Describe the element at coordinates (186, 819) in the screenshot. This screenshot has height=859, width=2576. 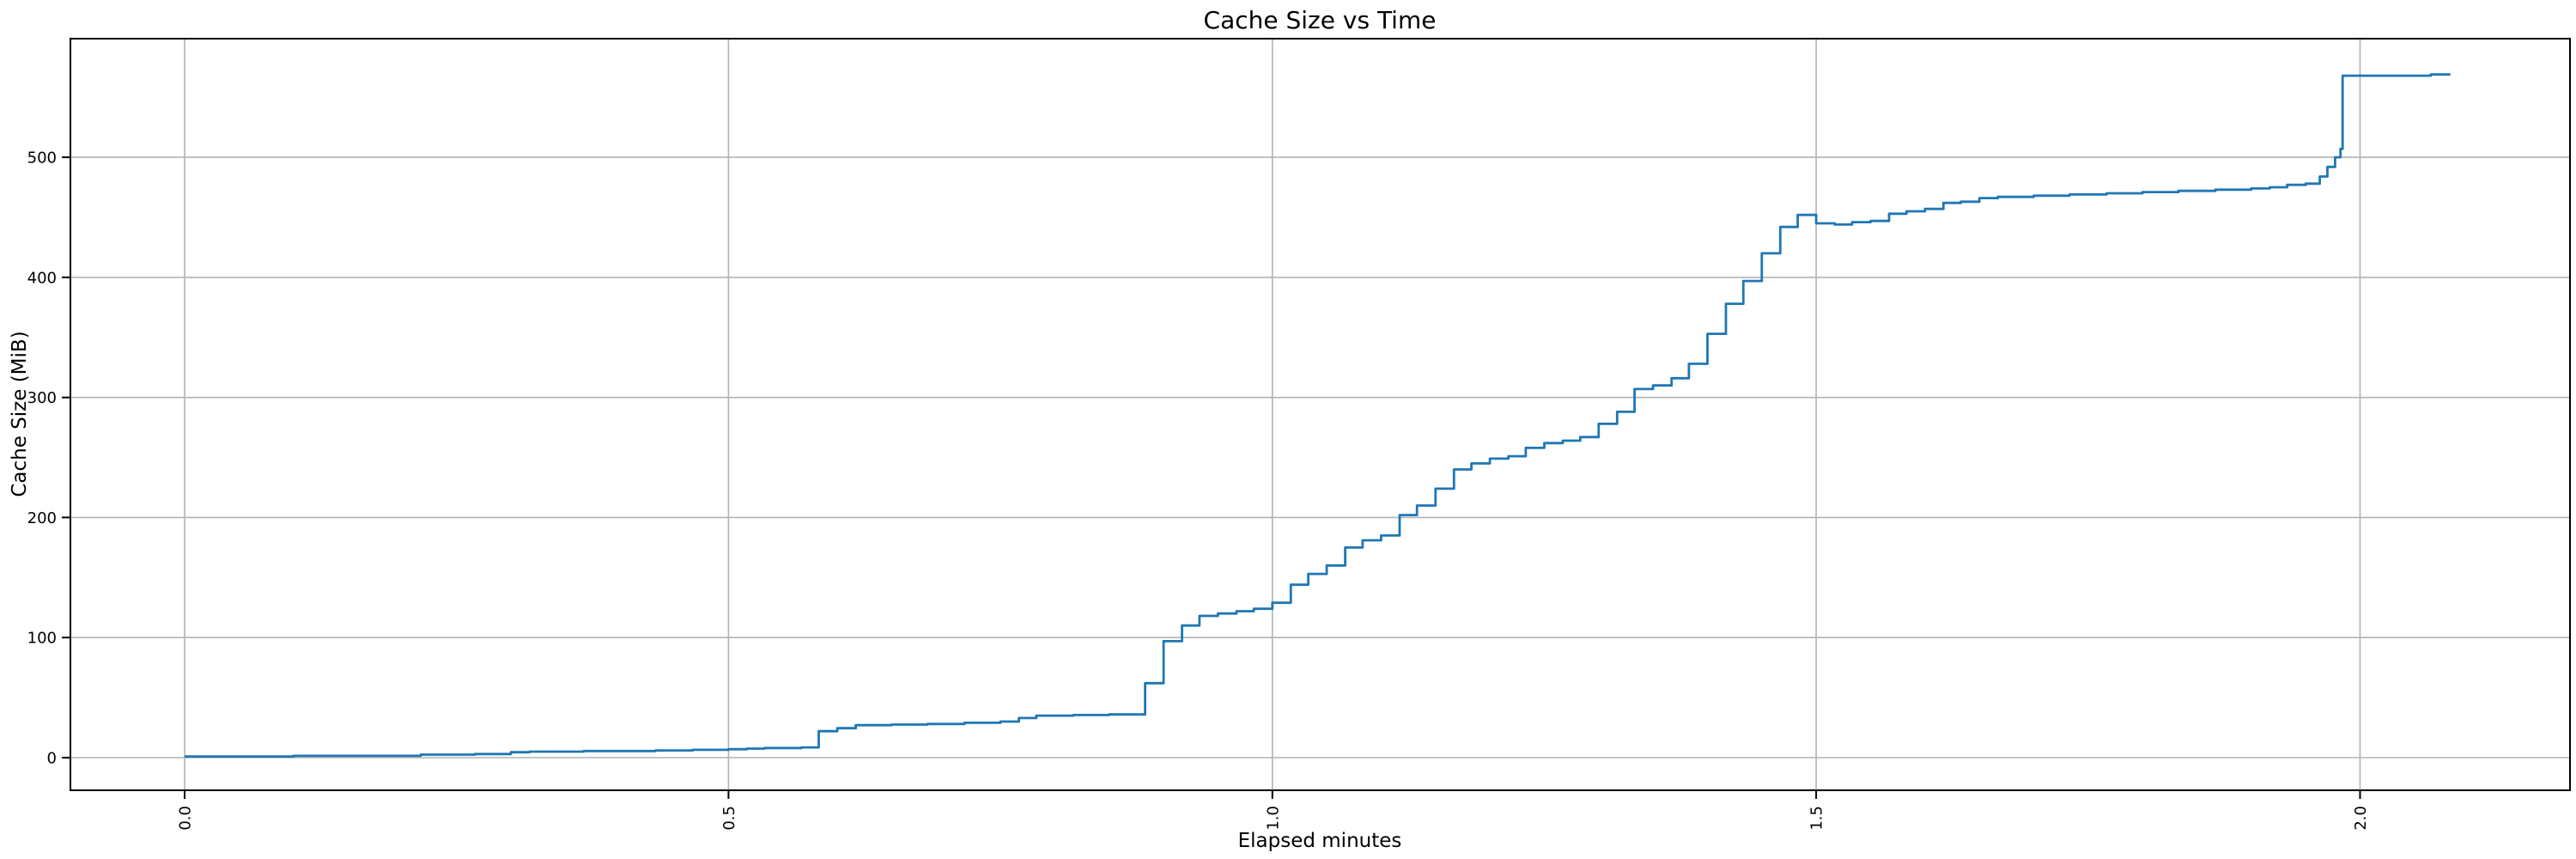
I see `x-tick-label: 0.0` at that location.